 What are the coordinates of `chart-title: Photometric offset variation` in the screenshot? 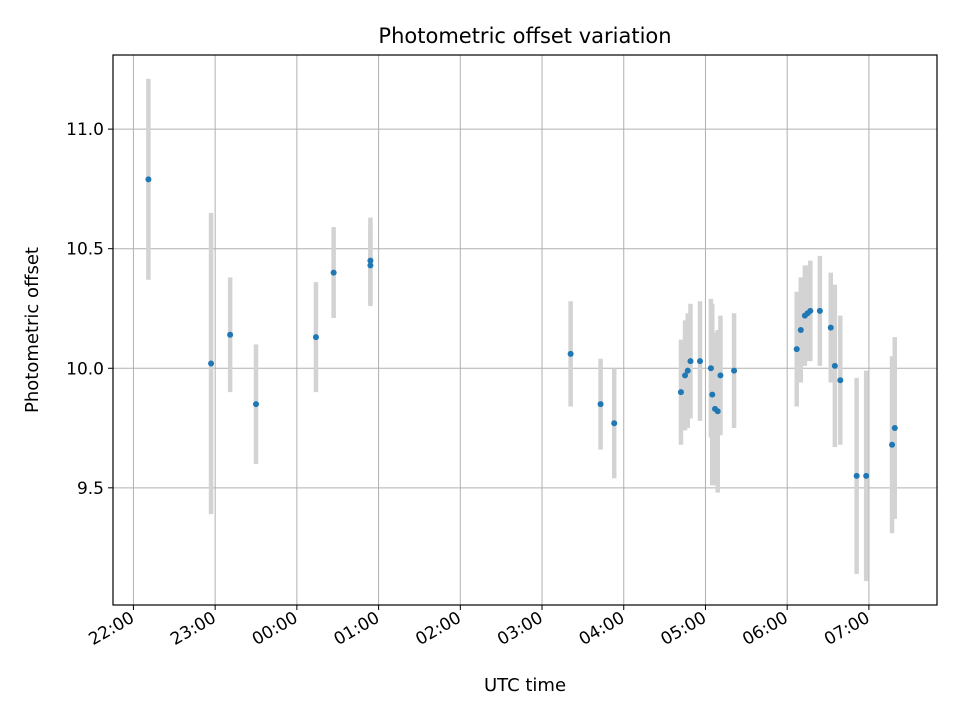 It's located at (524, 36).